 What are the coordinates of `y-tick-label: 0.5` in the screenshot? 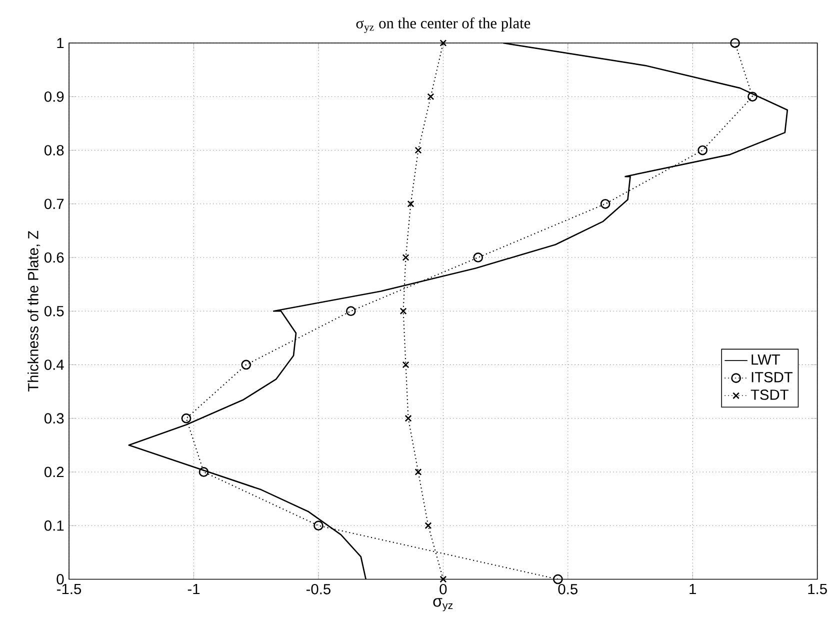 It's located at (54, 311).